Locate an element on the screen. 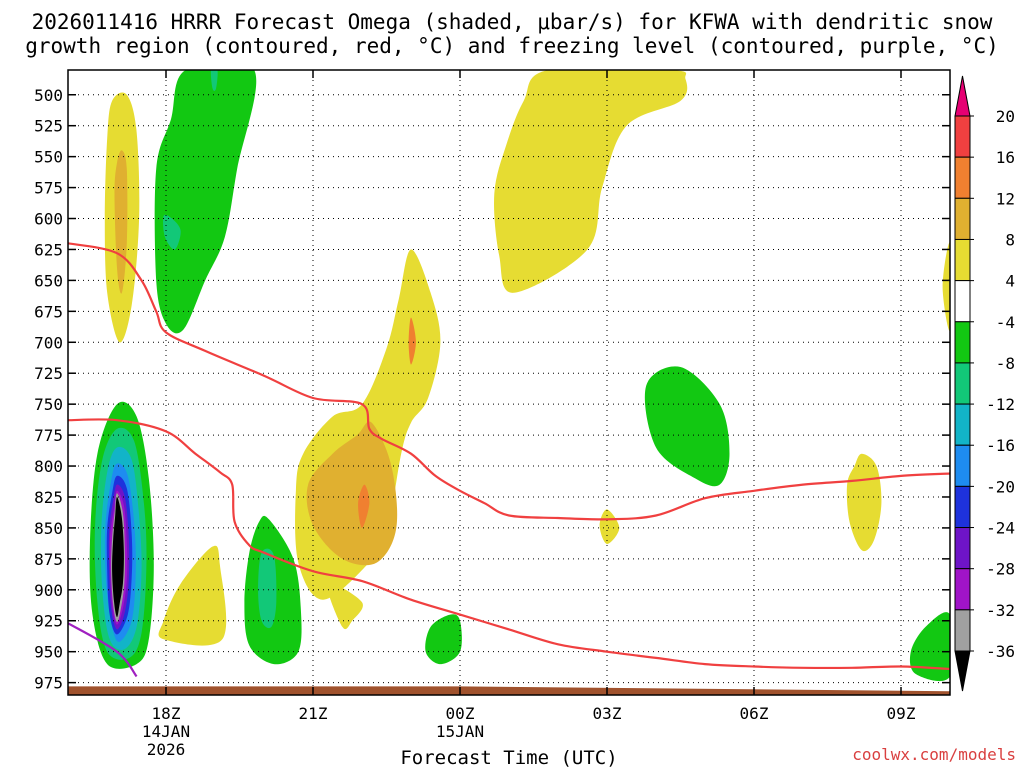 Image resolution: width=1024 pixels, height=768 pixels. colorbar-label: 4 is located at coordinates (1010, 281).